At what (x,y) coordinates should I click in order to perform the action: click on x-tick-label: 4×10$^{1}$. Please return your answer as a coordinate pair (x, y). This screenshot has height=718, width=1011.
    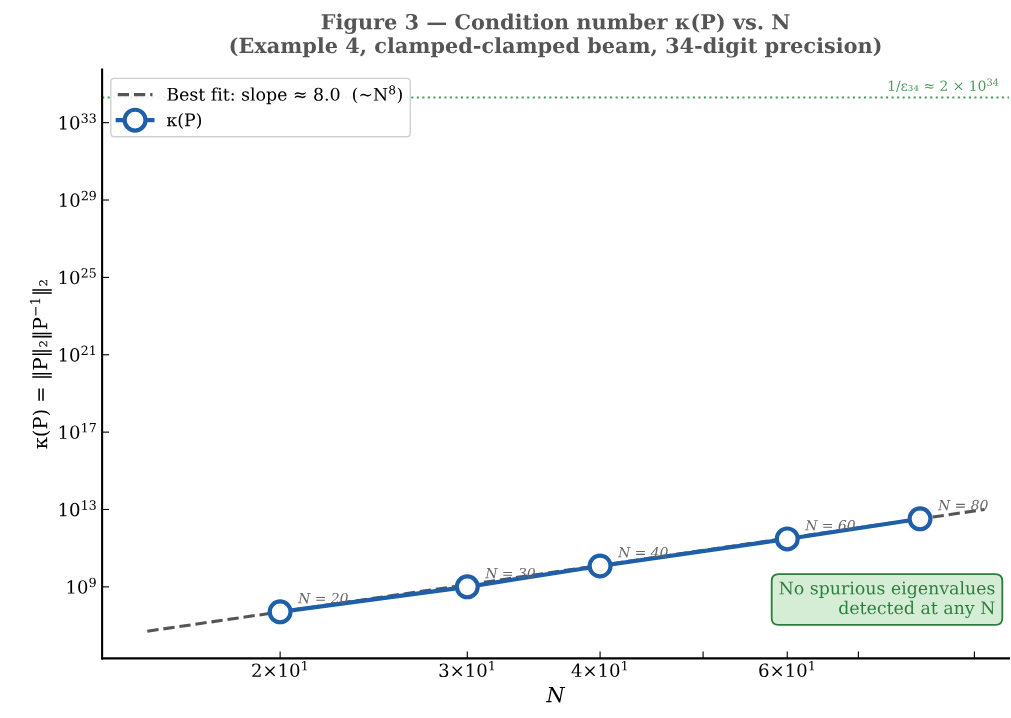
    Looking at the image, I should click on (599, 669).